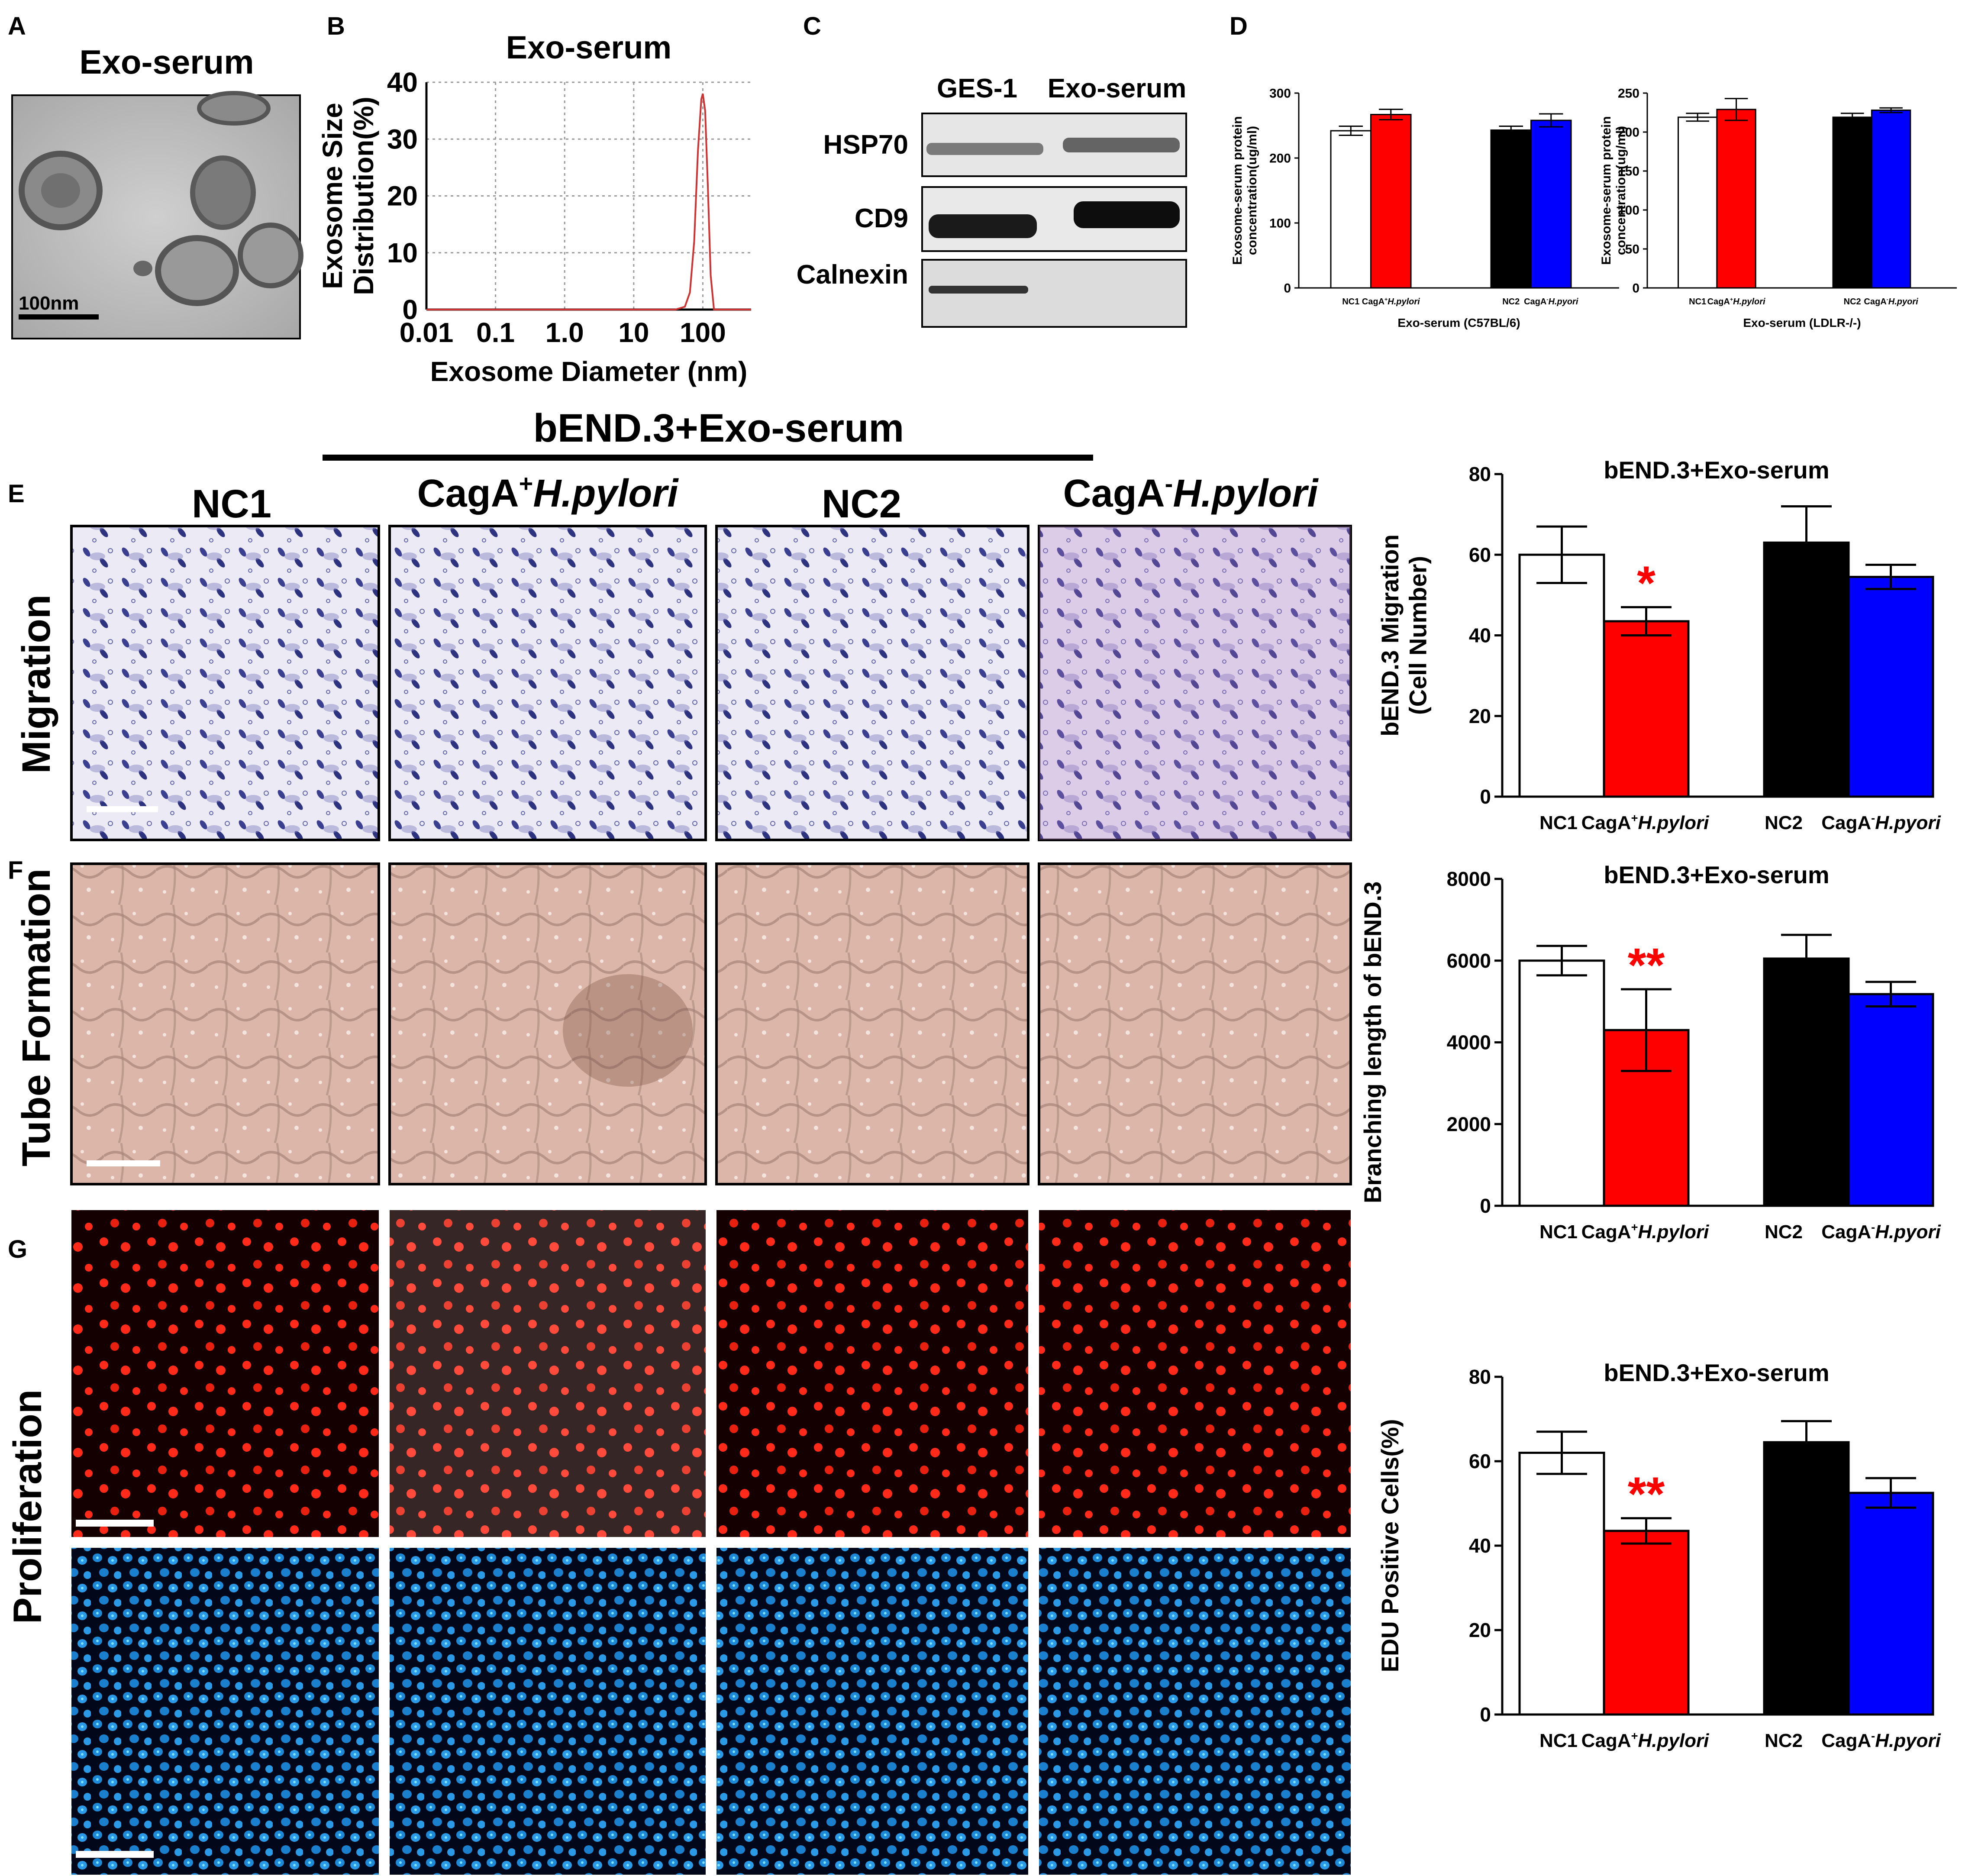  What do you see at coordinates (992, 220) in the screenshot?
I see `western-blot: HSP70 CD9 Calnexin` at bounding box center [992, 220].